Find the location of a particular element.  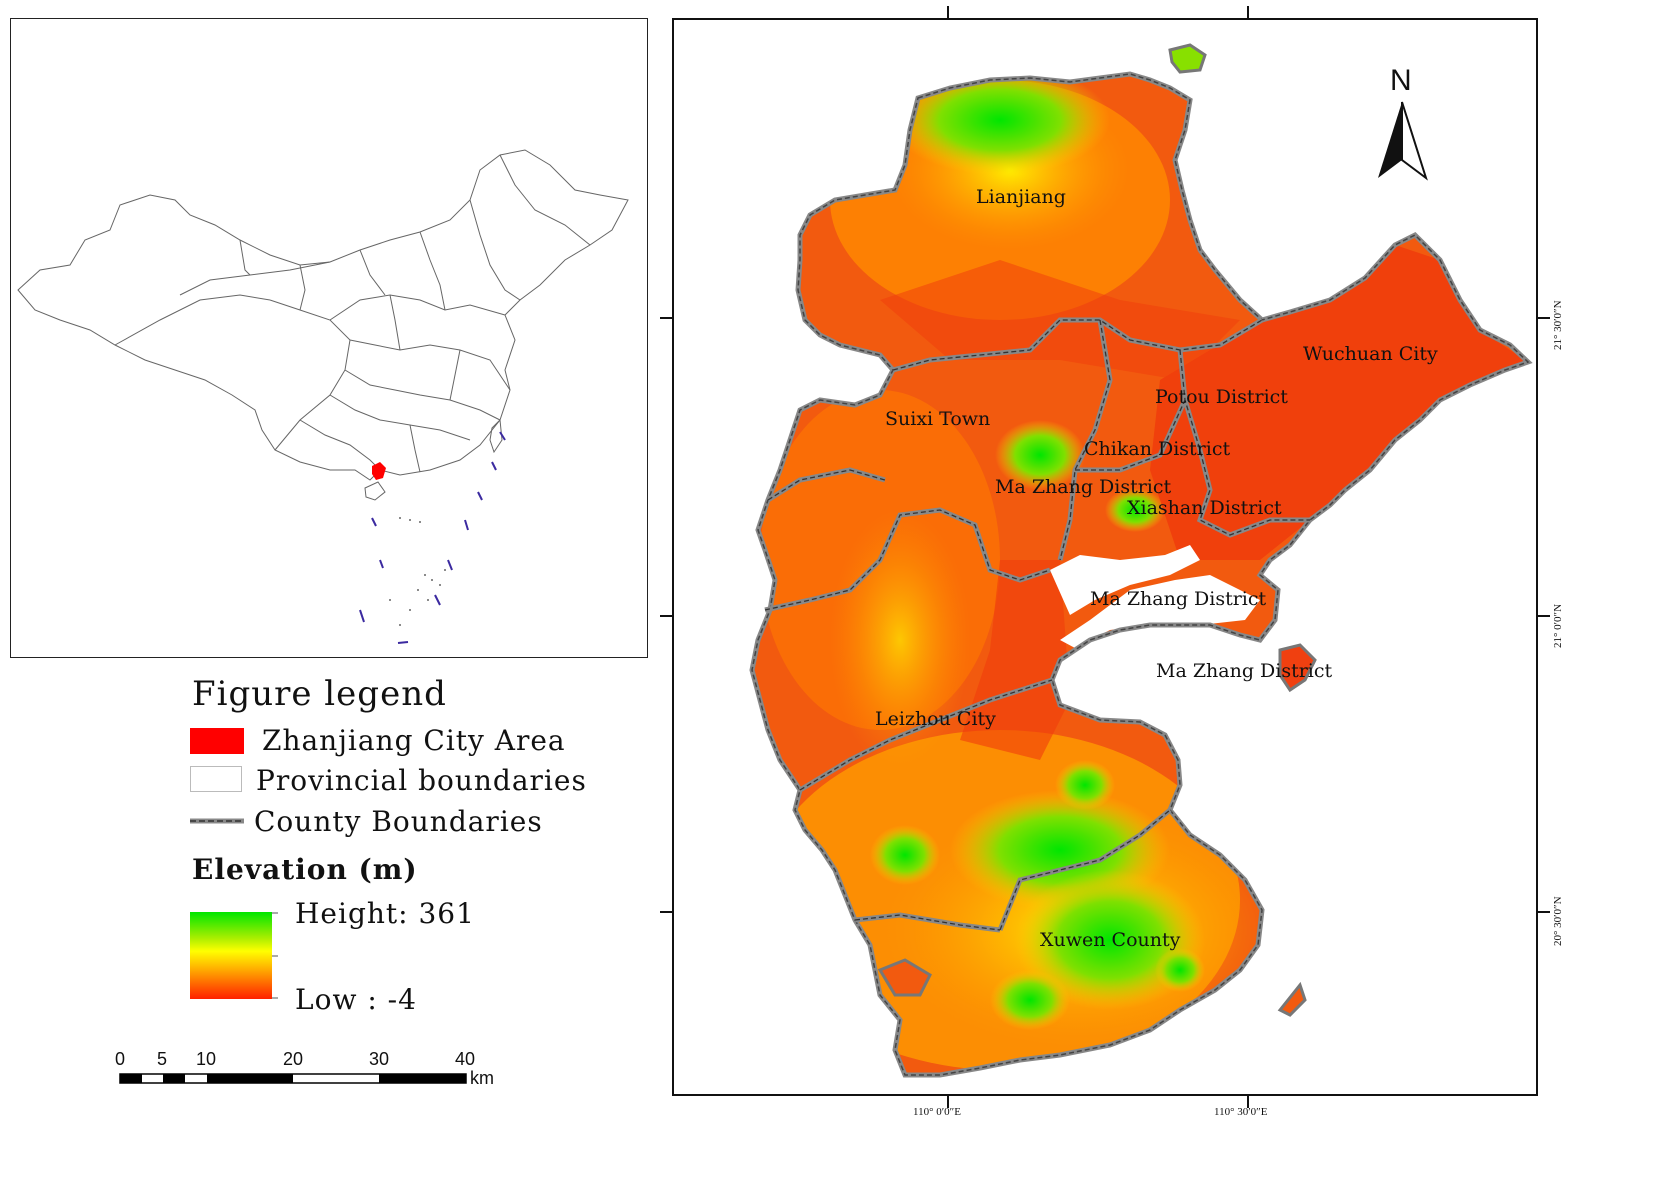

lat-label-top: 21° 30′0″N is located at coordinates (1558, 325).